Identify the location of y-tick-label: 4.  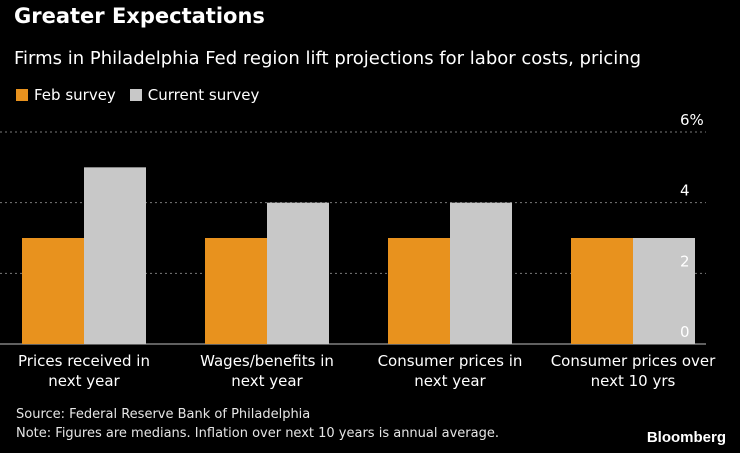
(685, 191).